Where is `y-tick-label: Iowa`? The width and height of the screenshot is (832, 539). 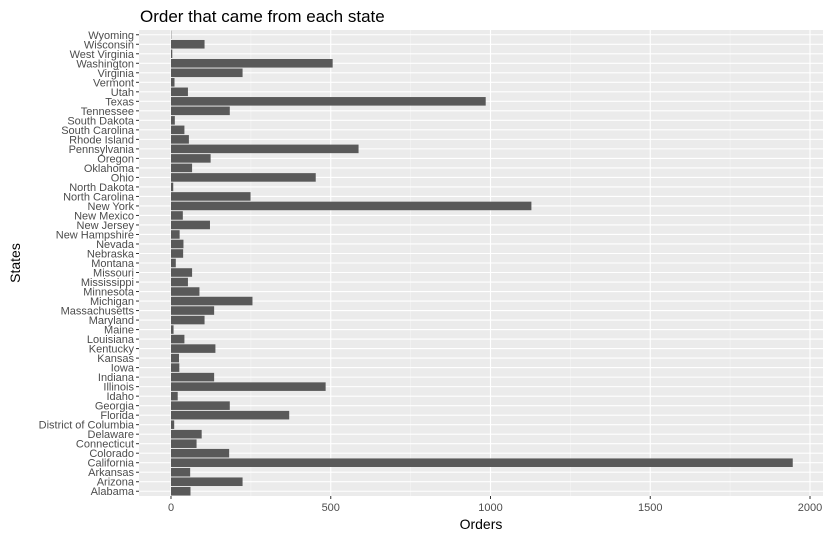 y-tick-label: Iowa is located at coordinates (123, 369).